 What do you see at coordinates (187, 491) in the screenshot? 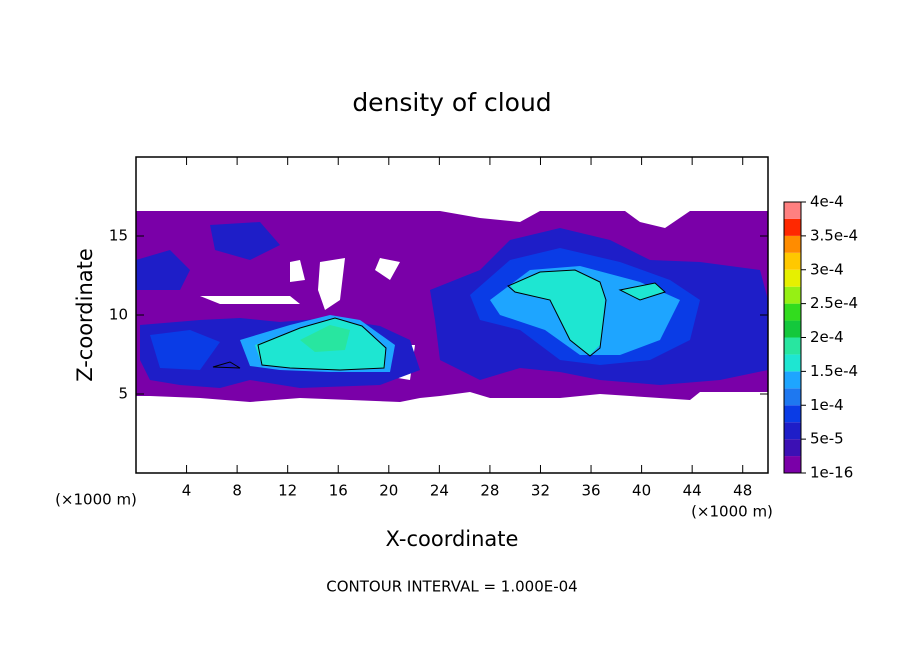
I see `x-tick-label: 4` at bounding box center [187, 491].